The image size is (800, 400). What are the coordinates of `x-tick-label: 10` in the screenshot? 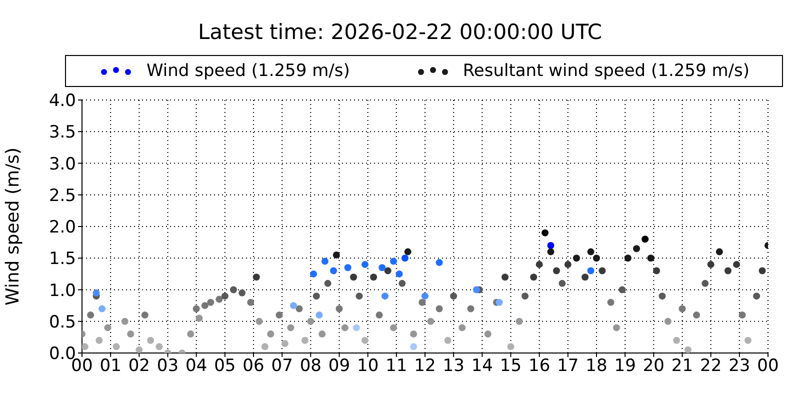 It's located at (368, 366).